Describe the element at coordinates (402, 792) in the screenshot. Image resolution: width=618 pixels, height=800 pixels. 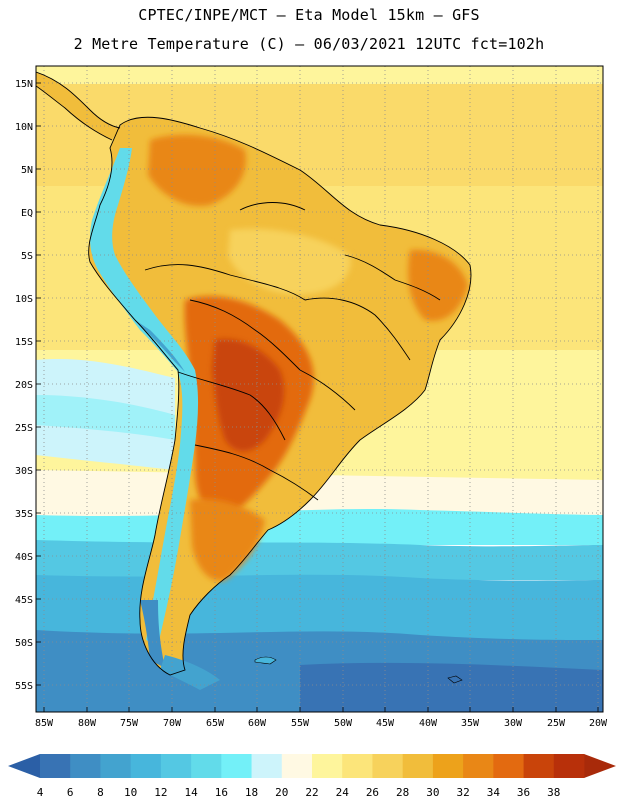
I see `colorbar-label: 28` at that location.